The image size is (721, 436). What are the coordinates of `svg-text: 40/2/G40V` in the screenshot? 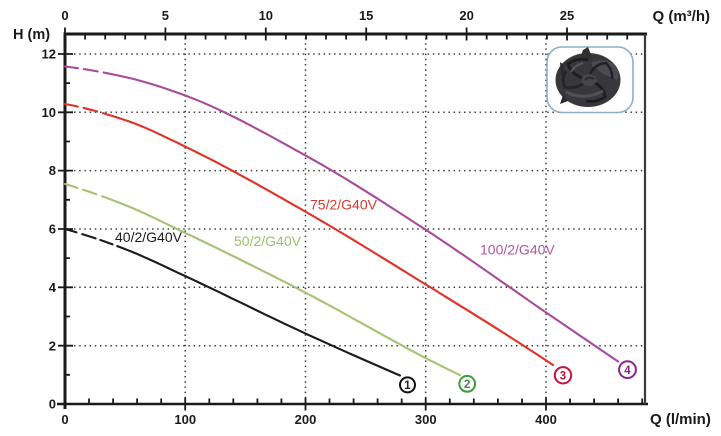 It's located at (149, 237).